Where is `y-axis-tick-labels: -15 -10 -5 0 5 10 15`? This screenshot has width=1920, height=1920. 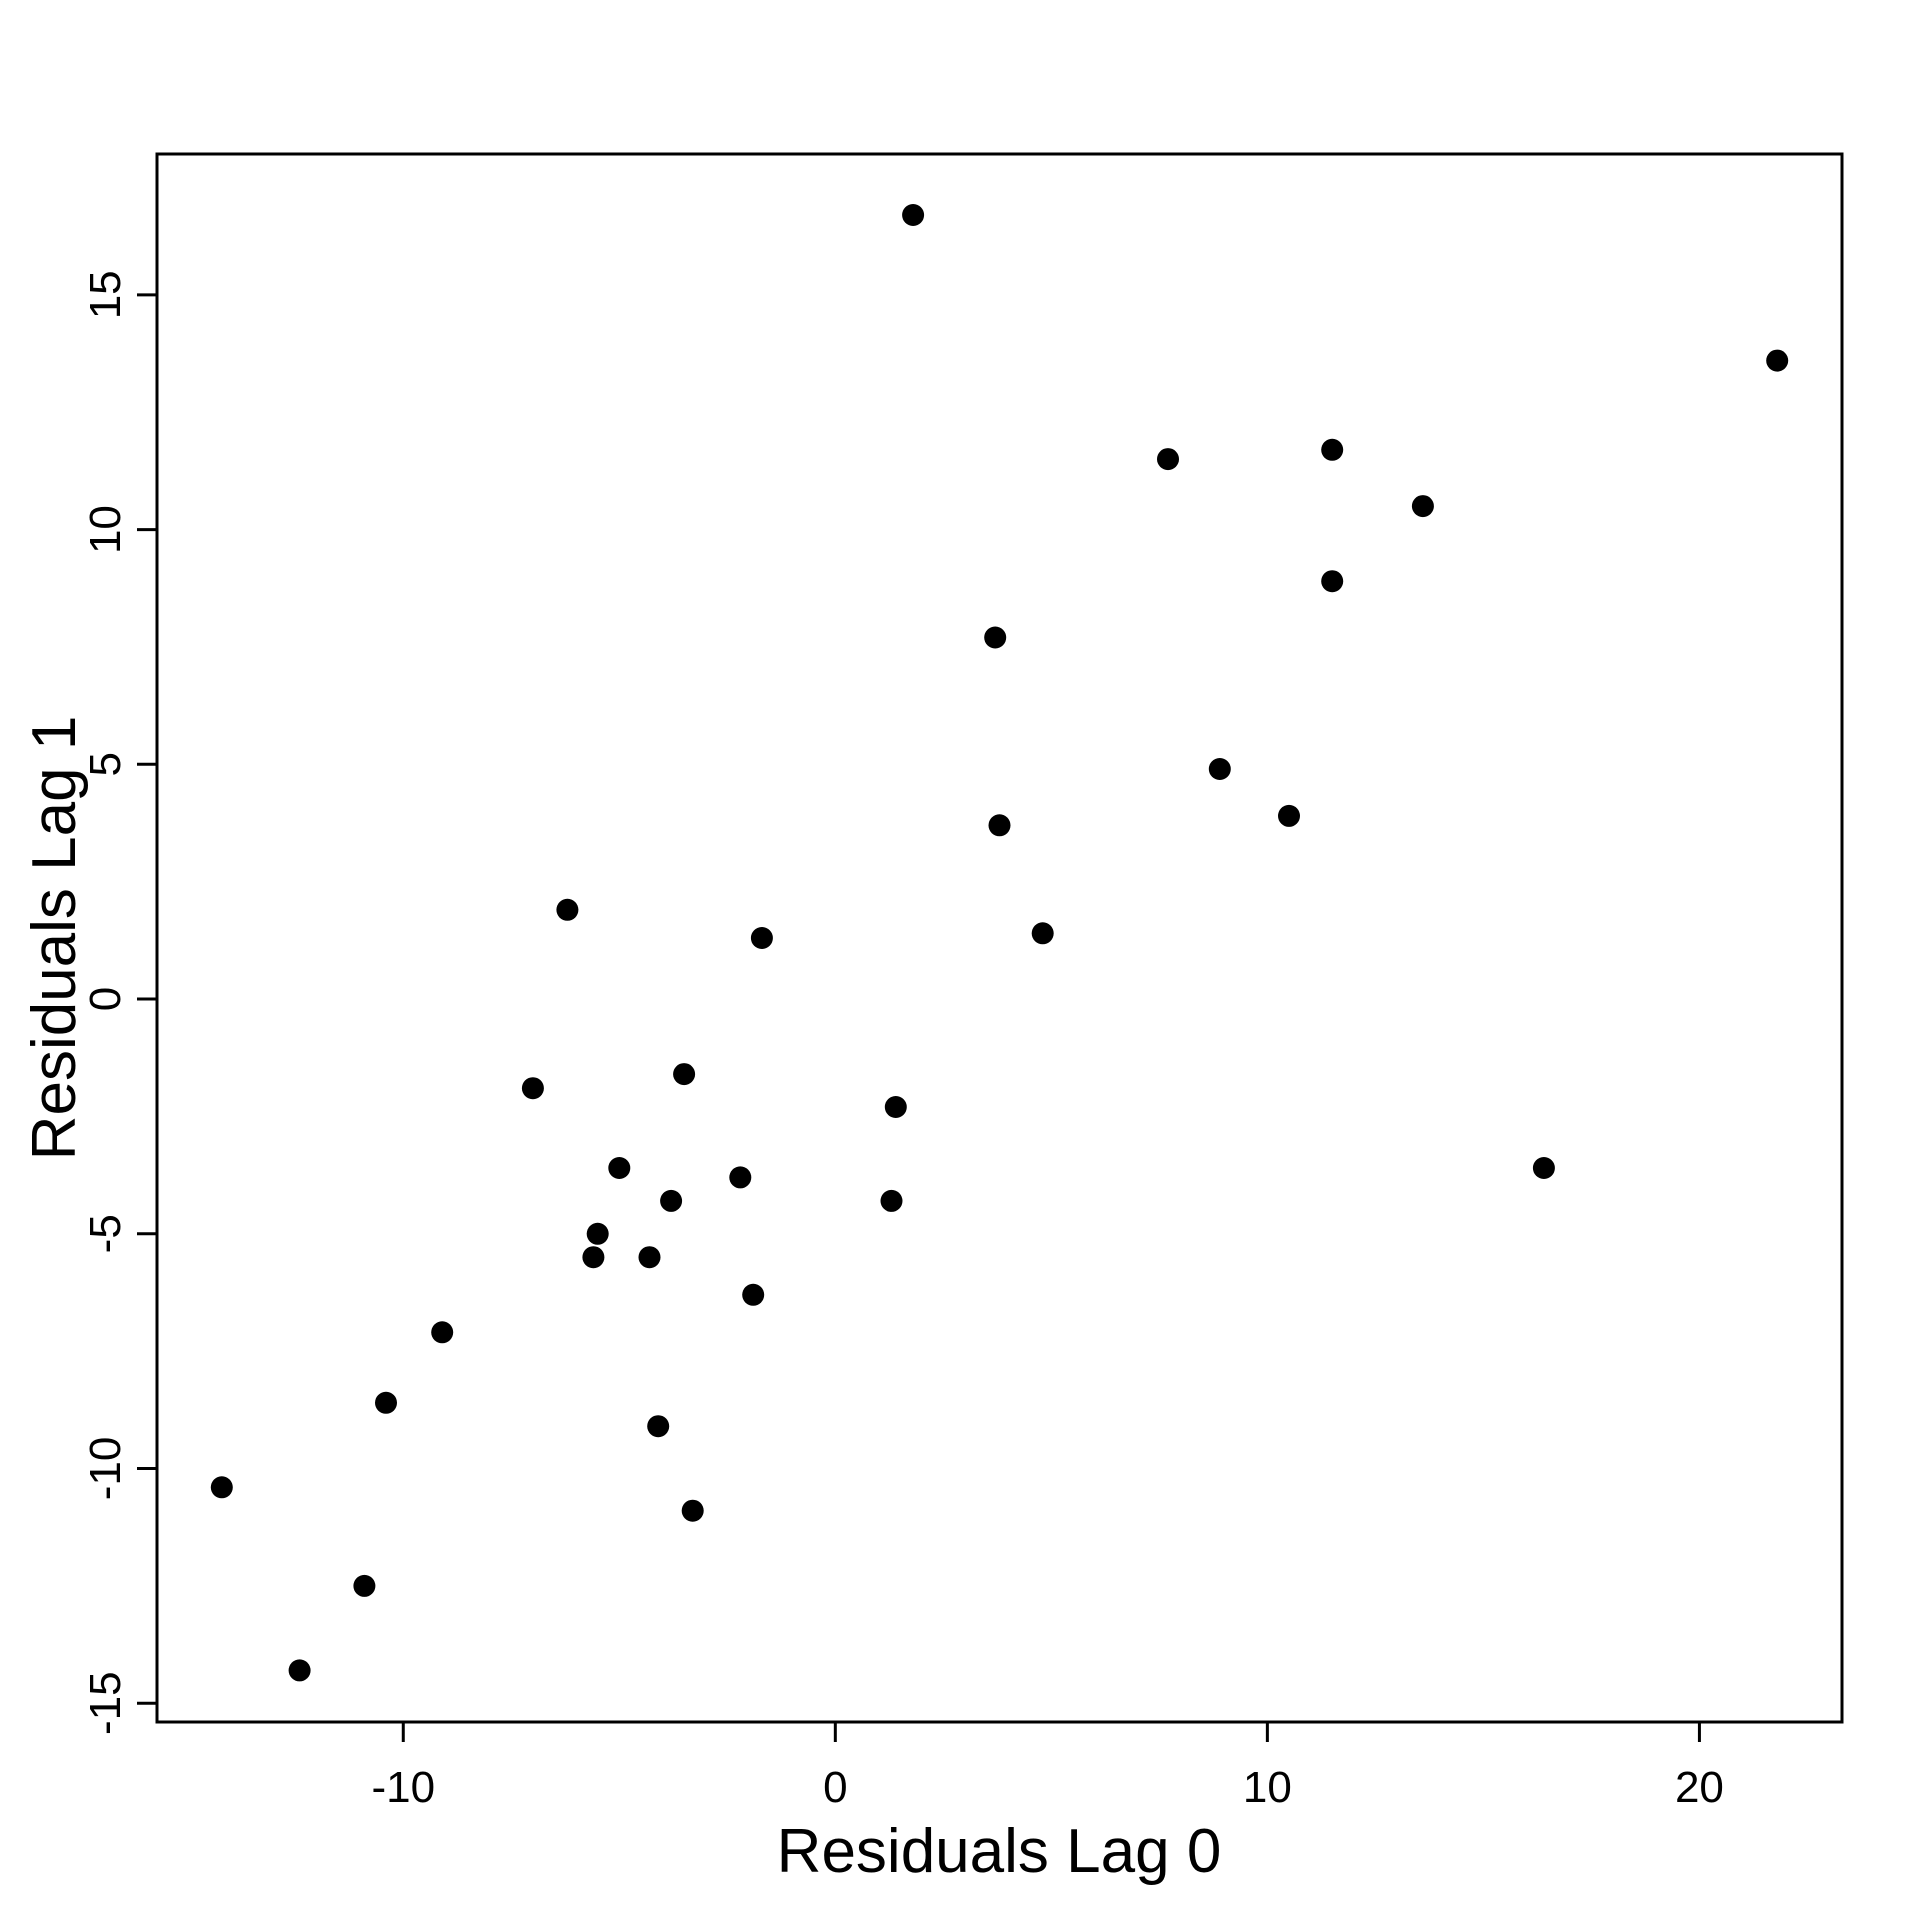 y-axis-tick-labels: -15 -10 -5 0 5 10 15 is located at coordinates (105, 1002).